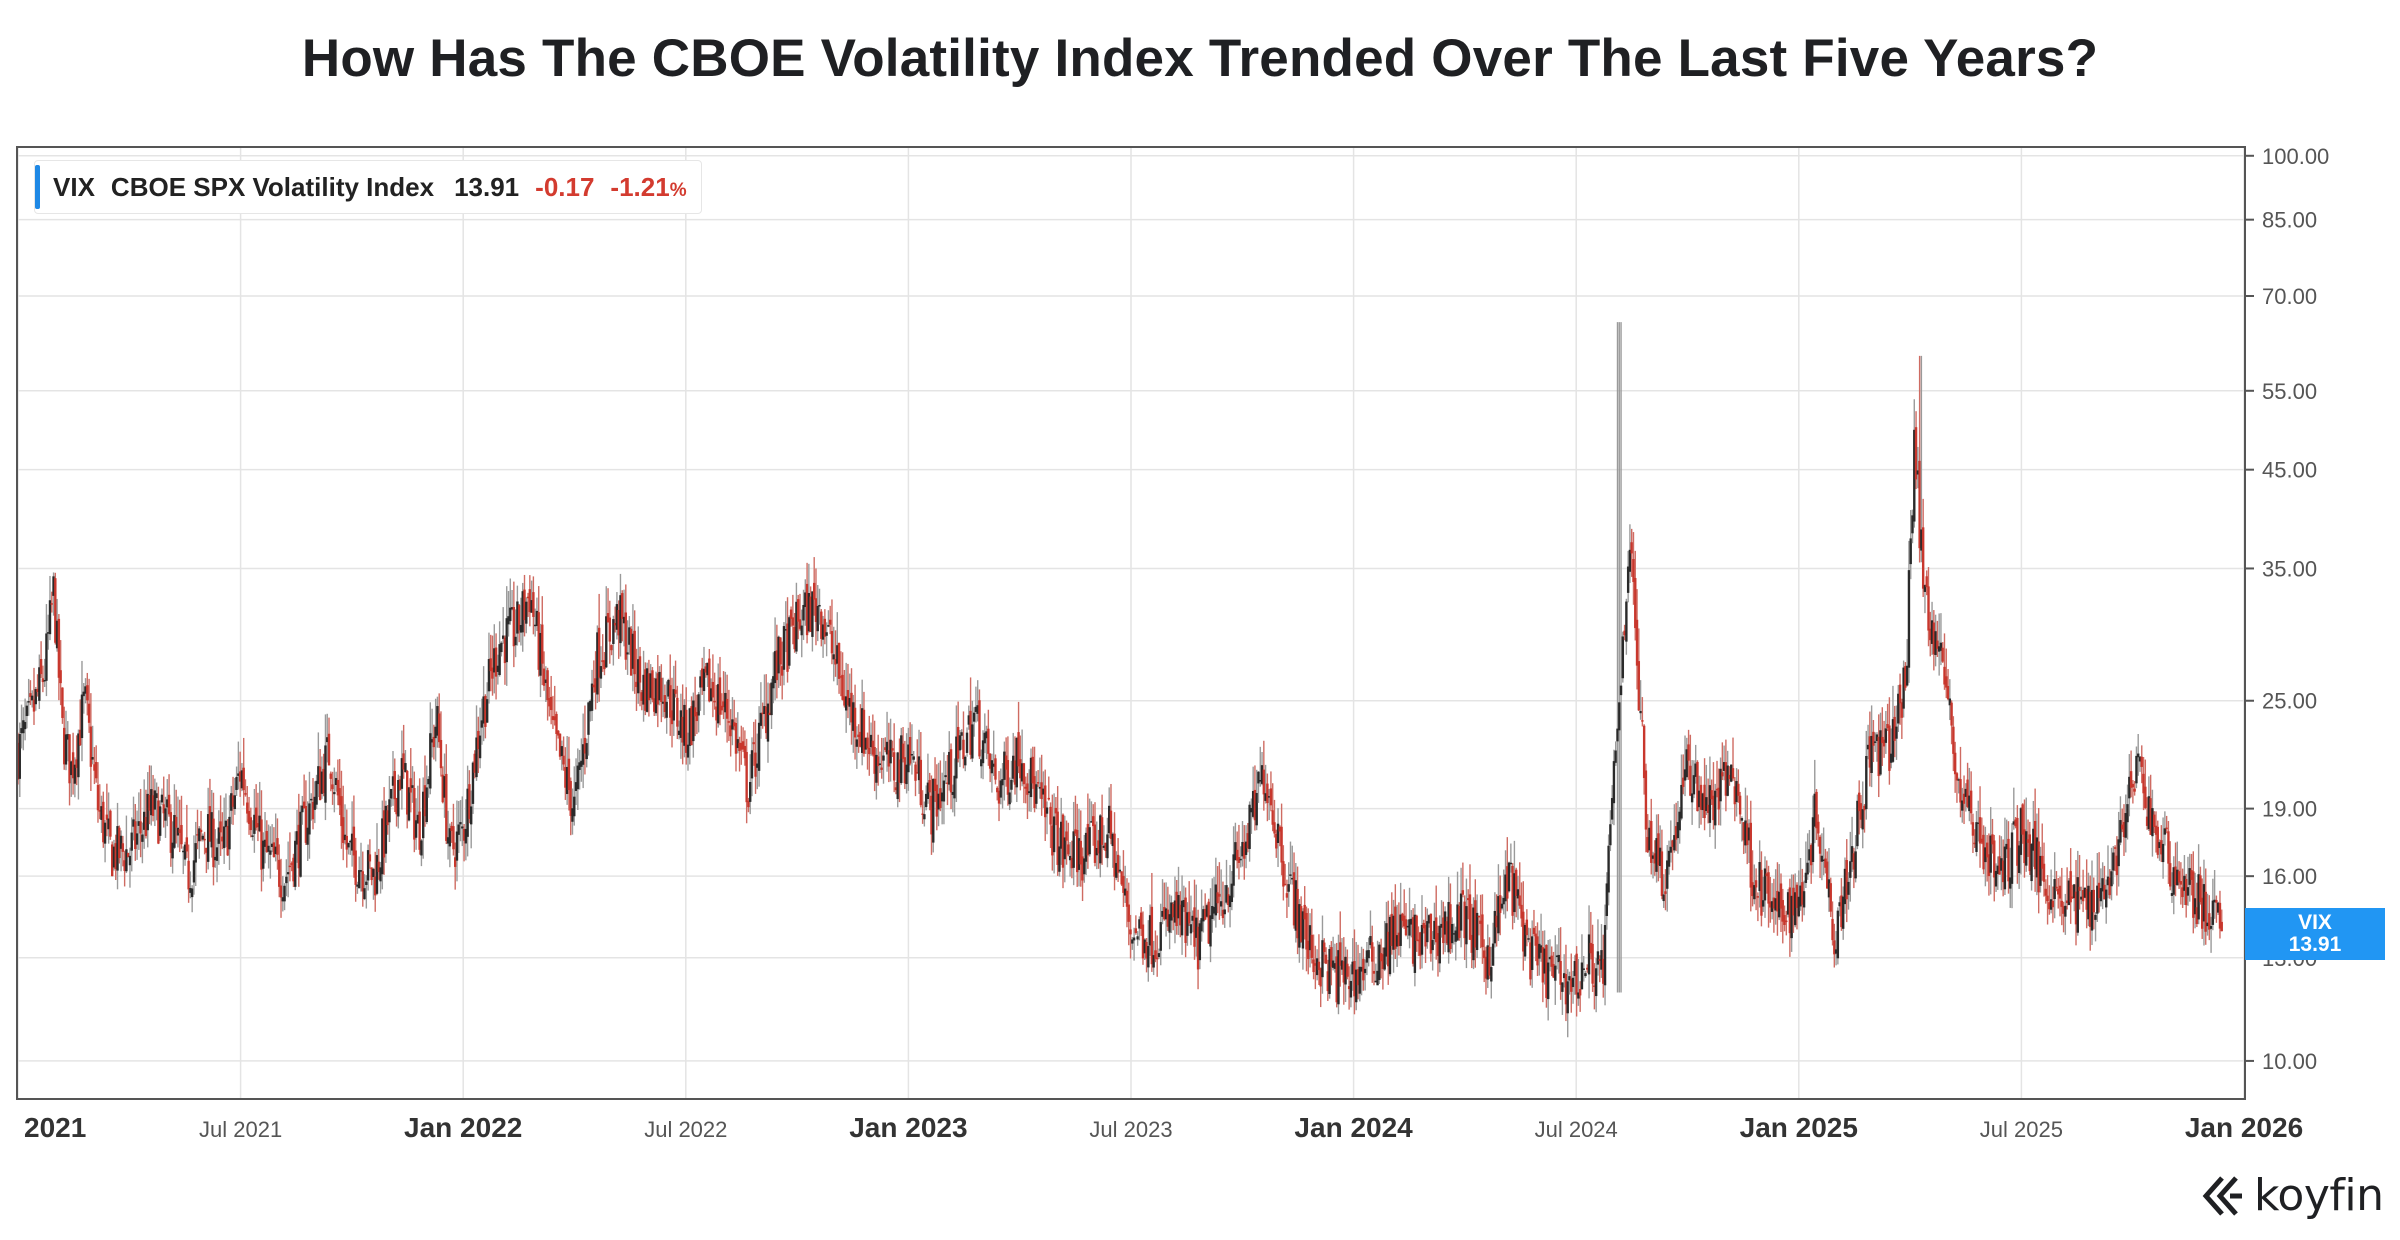  I want to click on last-price-tag-value: 13.91, so click(2315, 944).